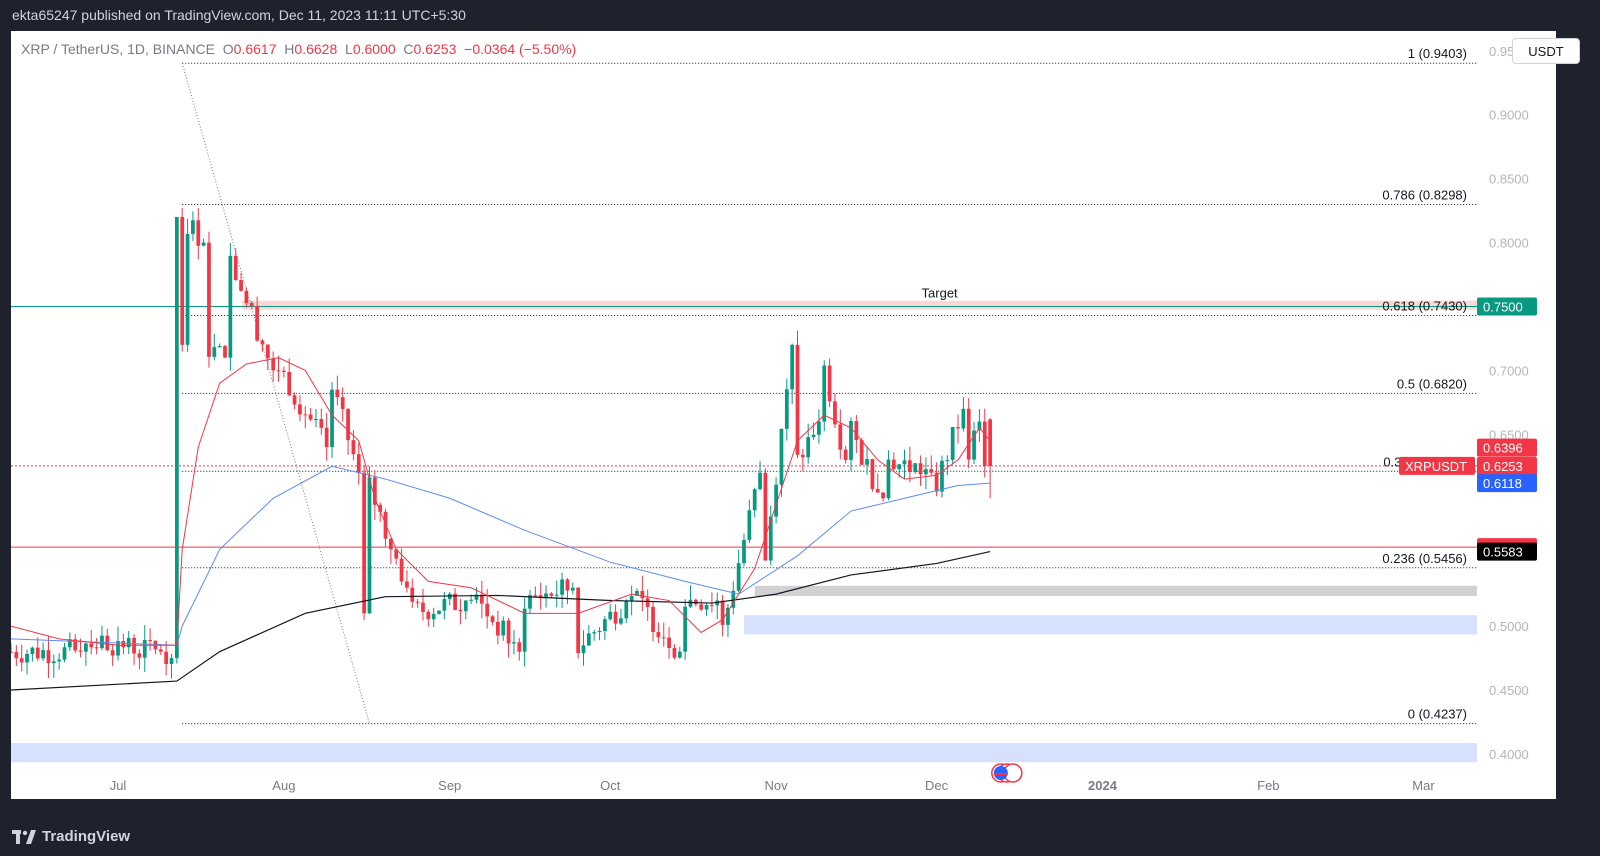 This screenshot has height=856, width=1600. Describe the element at coordinates (435, 49) in the screenshot. I see `close-value: 0.6253` at that location.